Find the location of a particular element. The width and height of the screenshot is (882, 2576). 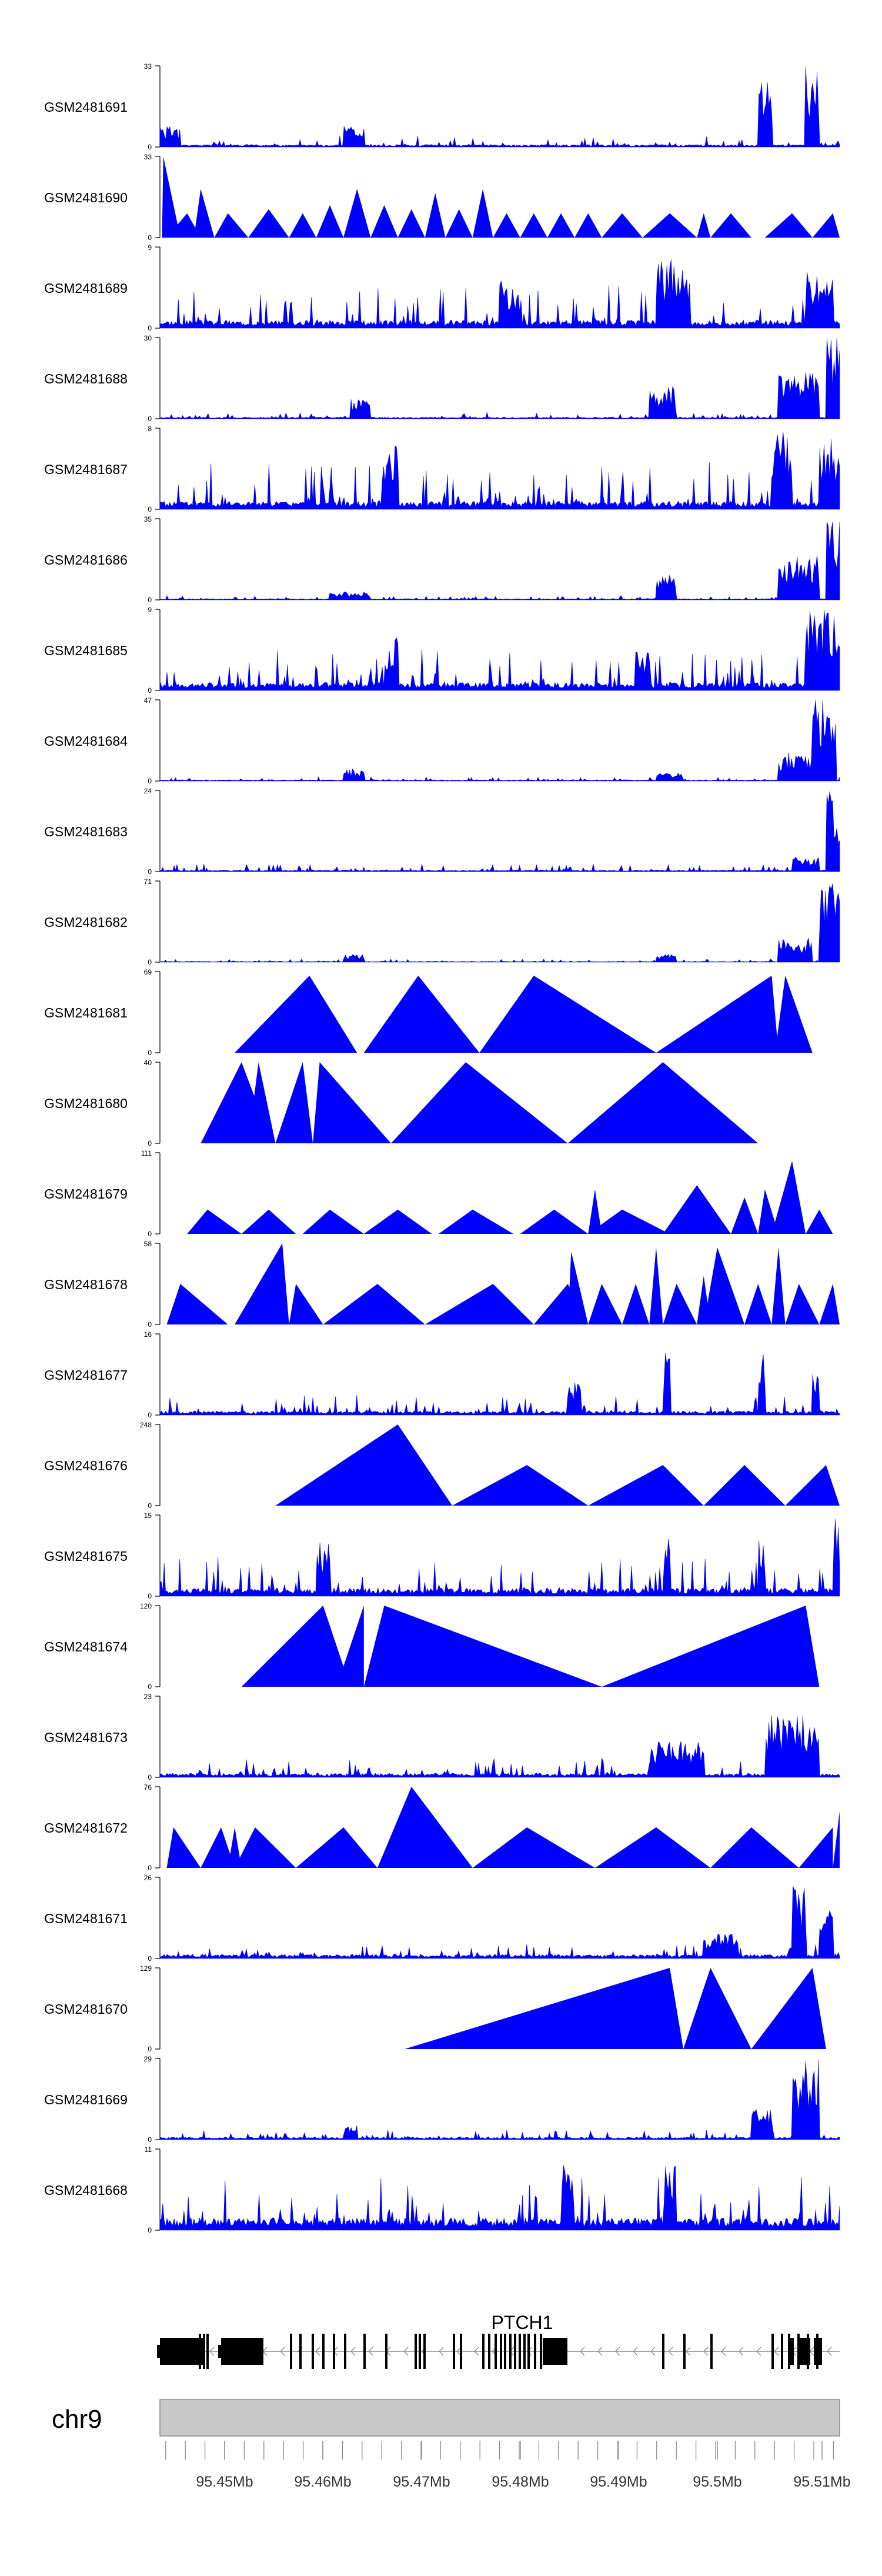

track-label: GSM2481678 is located at coordinates (86, 1284).